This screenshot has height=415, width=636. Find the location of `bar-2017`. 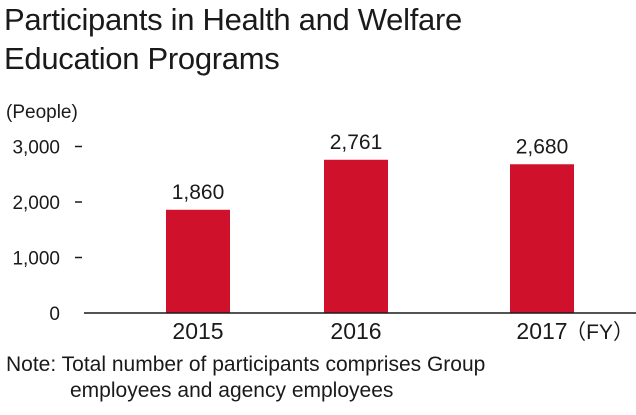

bar-2017 is located at coordinates (542, 238).